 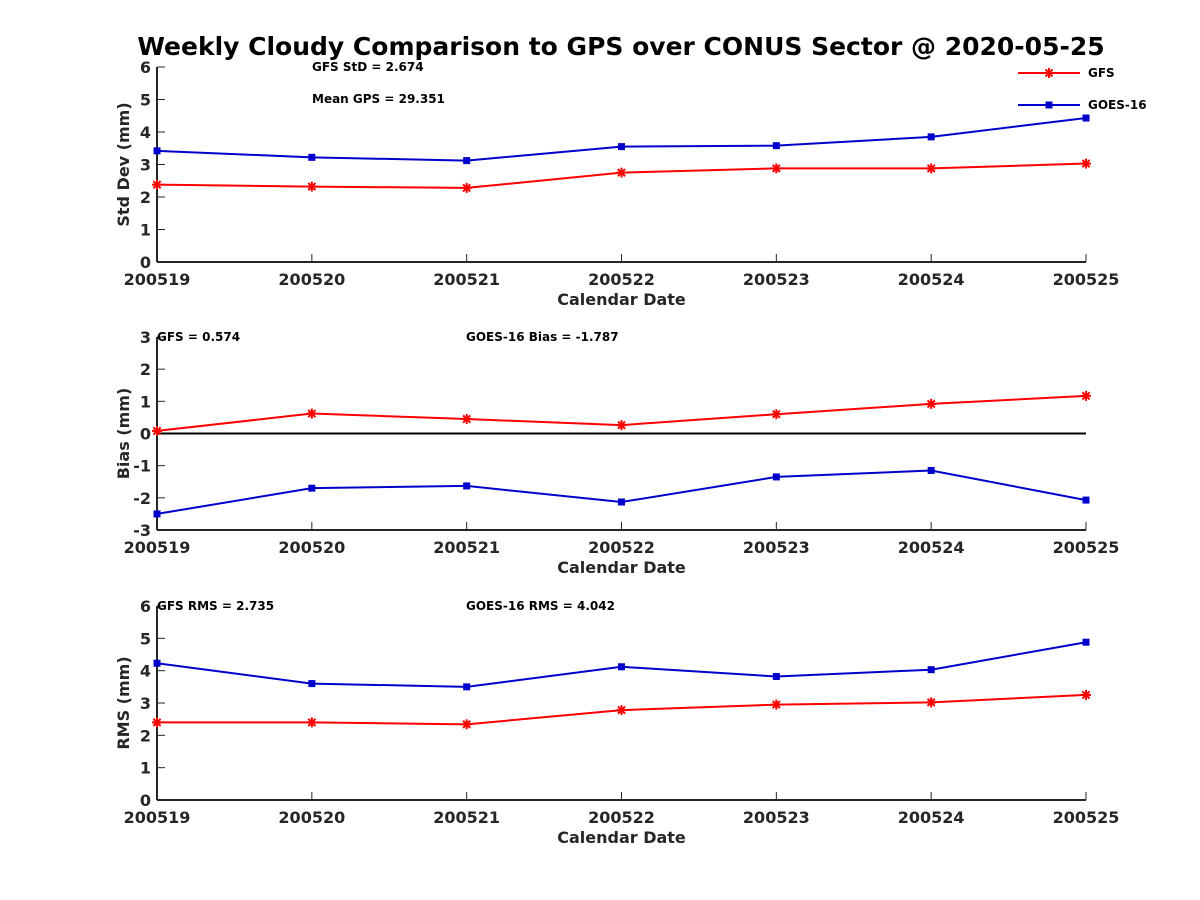 What do you see at coordinates (1101, 73) in the screenshot?
I see `legend-label: GFS` at bounding box center [1101, 73].